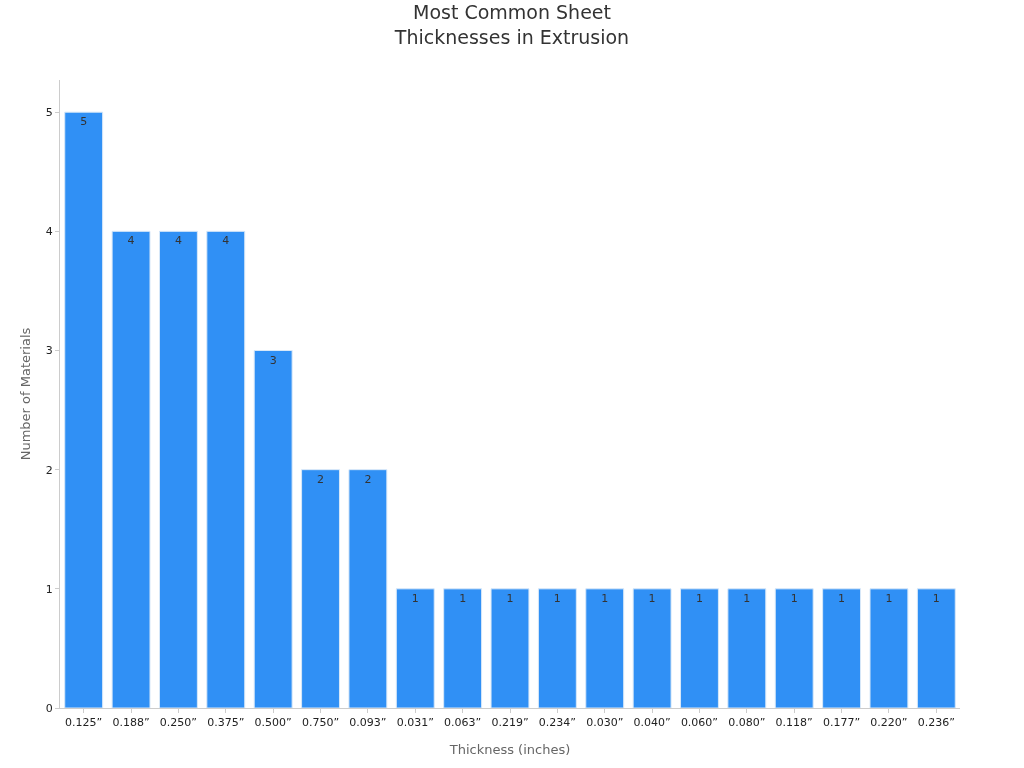 This screenshot has width=1024, height=768. I want to click on x-tick-label: 0.219”, so click(510, 723).